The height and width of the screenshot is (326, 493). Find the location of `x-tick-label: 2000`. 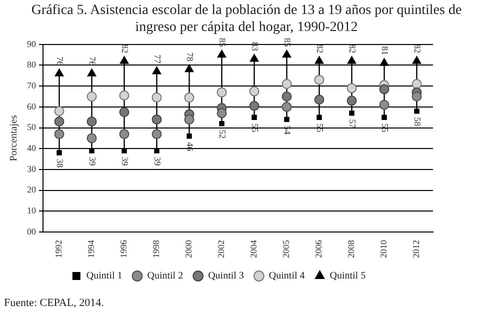

x-tick-label: 2000 is located at coordinates (189, 249).